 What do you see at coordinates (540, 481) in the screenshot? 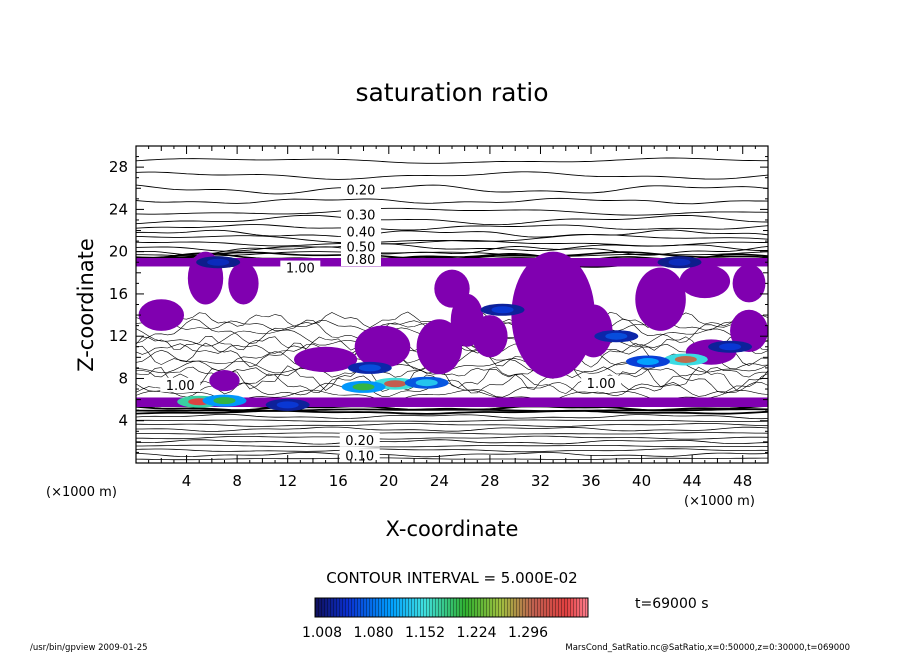
I see `x-tick-label: 32` at bounding box center [540, 481].